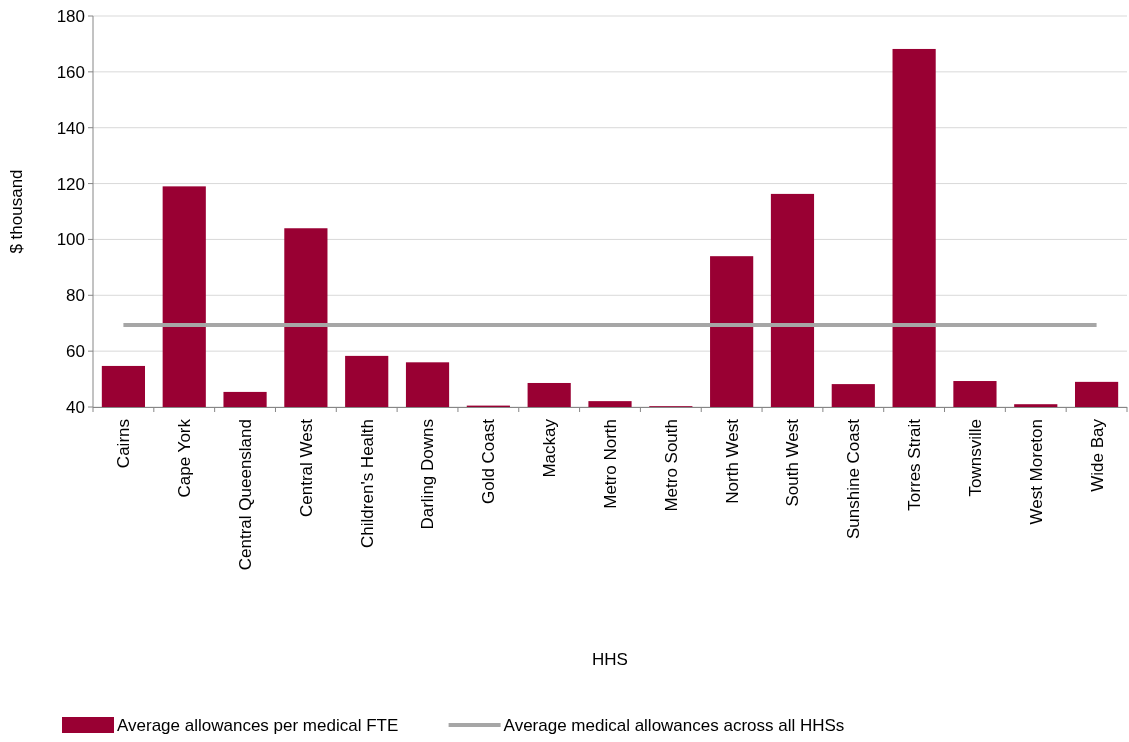  Describe the element at coordinates (70, 16) in the screenshot. I see `y-tick-label: 180` at that location.